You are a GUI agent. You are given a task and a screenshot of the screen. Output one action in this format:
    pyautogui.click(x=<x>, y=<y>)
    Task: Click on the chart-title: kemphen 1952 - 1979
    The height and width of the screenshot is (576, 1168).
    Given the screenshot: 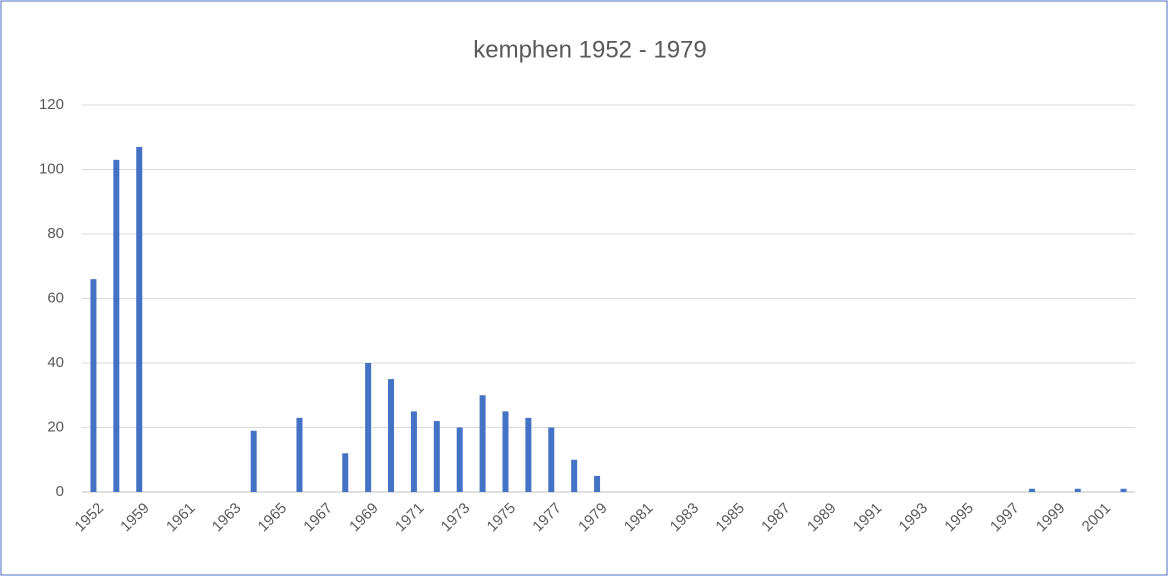 What is the action you would take?
    pyautogui.click(x=590, y=49)
    